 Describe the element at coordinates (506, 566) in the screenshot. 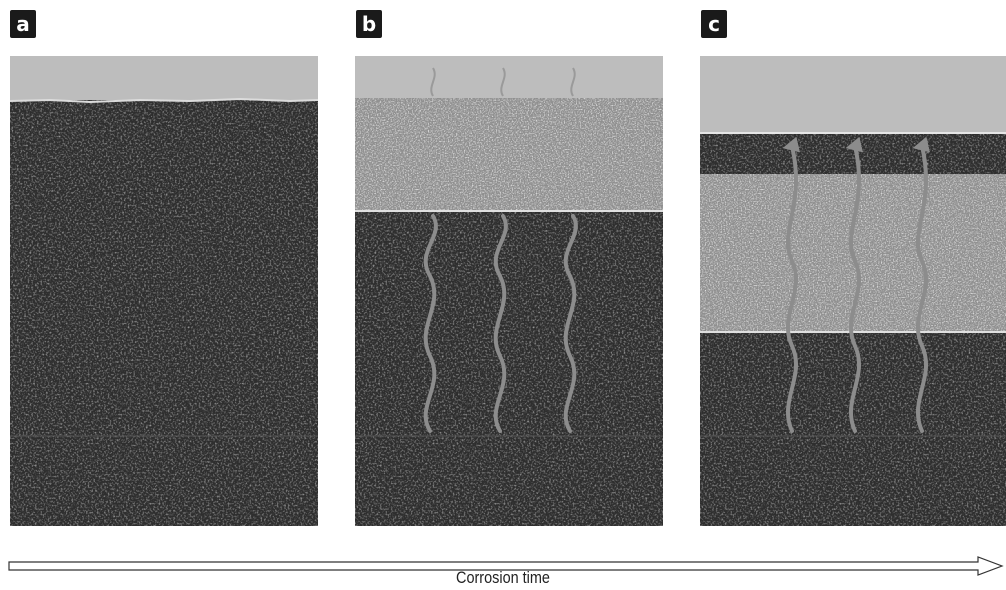

I see `corrosion-time-arrow` at that location.